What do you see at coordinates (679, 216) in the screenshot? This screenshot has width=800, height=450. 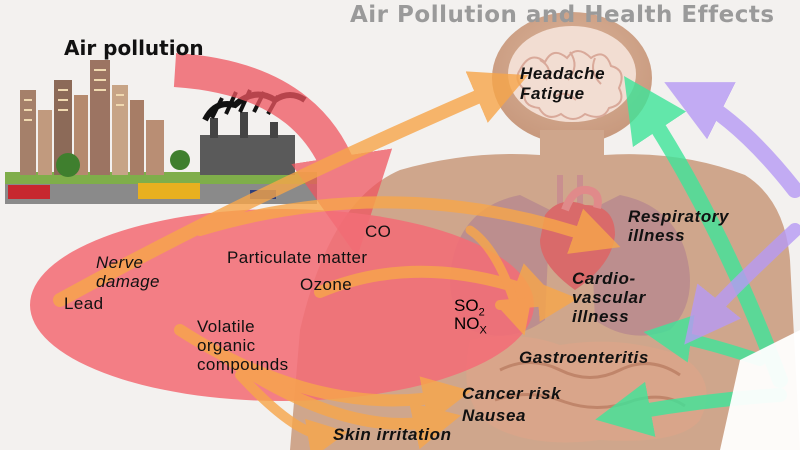 I see `effect-respiratory-line1: Respiratory` at bounding box center [679, 216].